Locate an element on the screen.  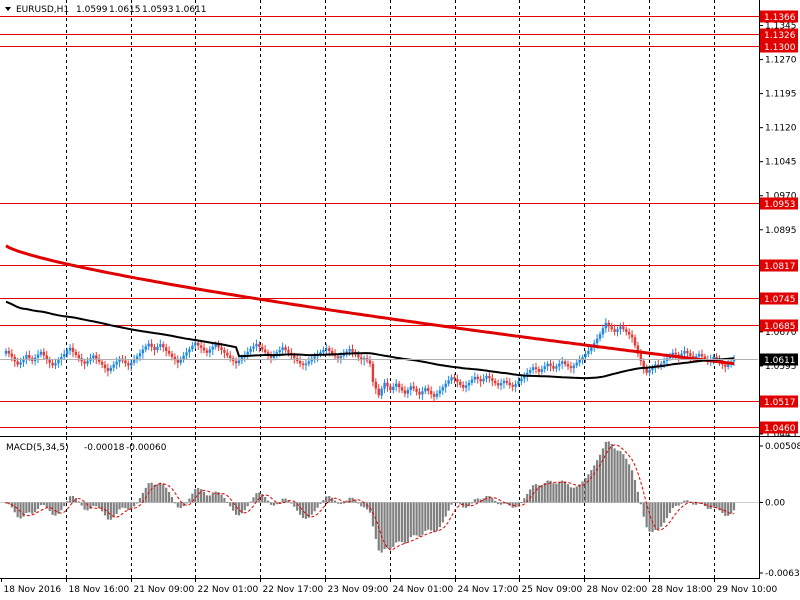
chevron-down-icon is located at coordinates (8, 9).